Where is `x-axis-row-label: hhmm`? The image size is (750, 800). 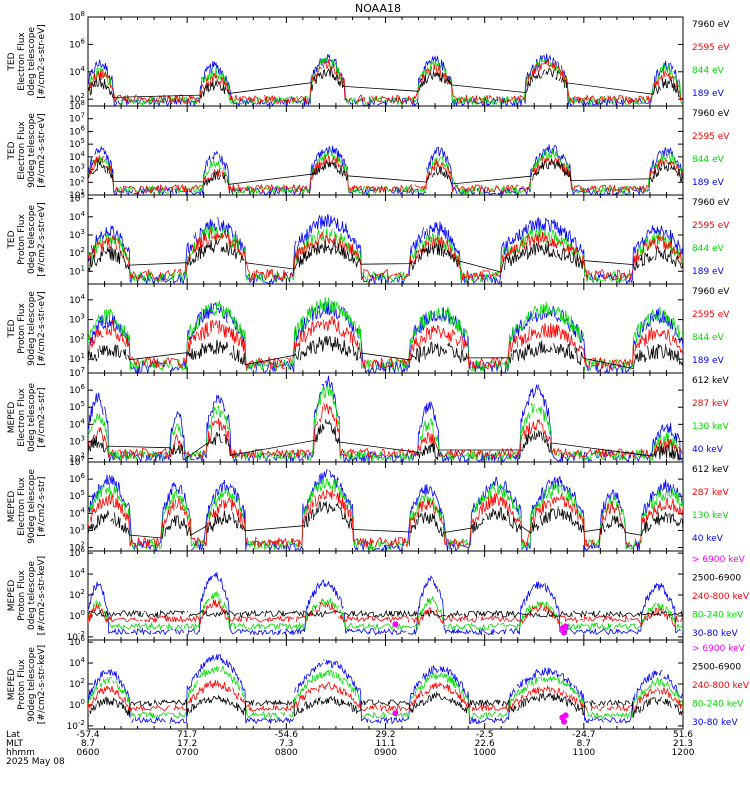 x-axis-row-label: hhmm is located at coordinates (20, 753).